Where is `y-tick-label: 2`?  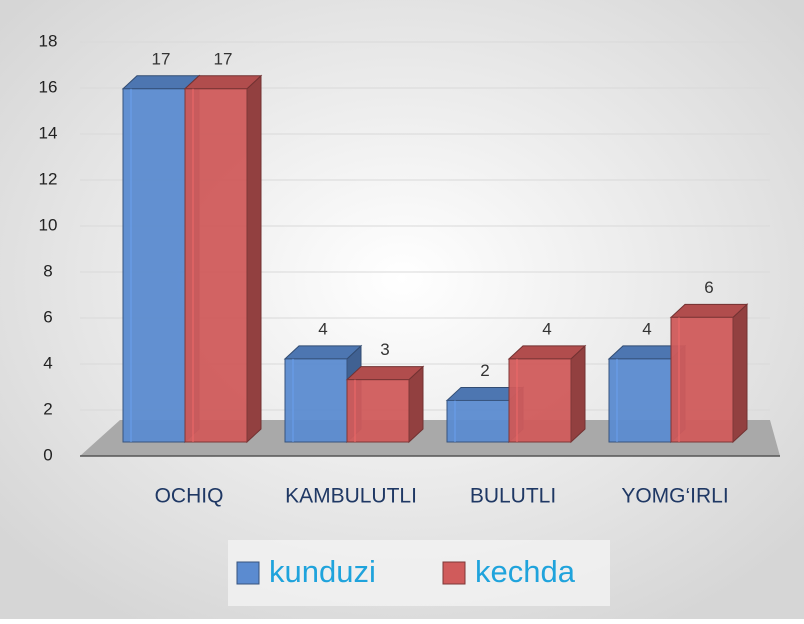 y-tick-label: 2 is located at coordinates (47, 408).